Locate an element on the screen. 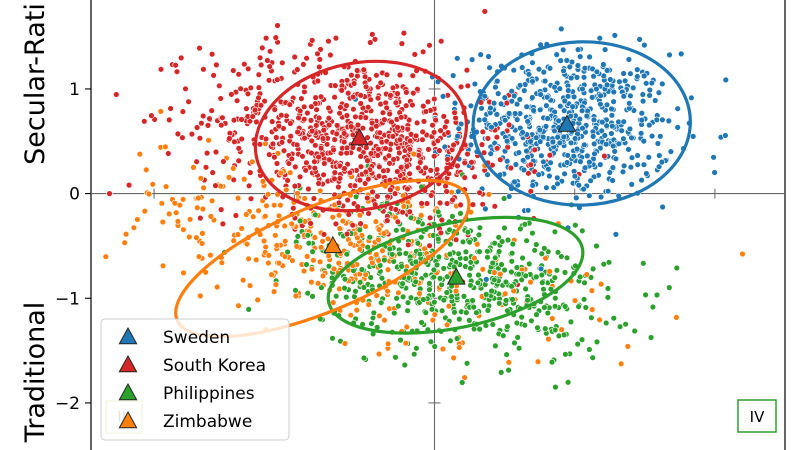 Image resolution: width=800 pixels, height=450 pixels. legend-marker is located at coordinates (128, 391).